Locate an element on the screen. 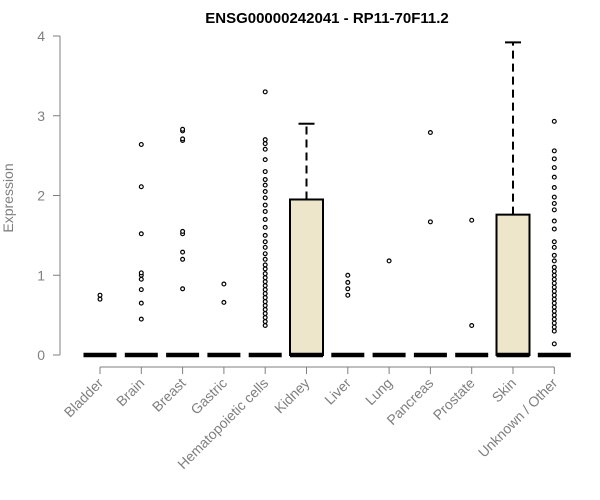 This screenshot has height=500, width=600. y-tick-label: 0 is located at coordinates (41, 355).